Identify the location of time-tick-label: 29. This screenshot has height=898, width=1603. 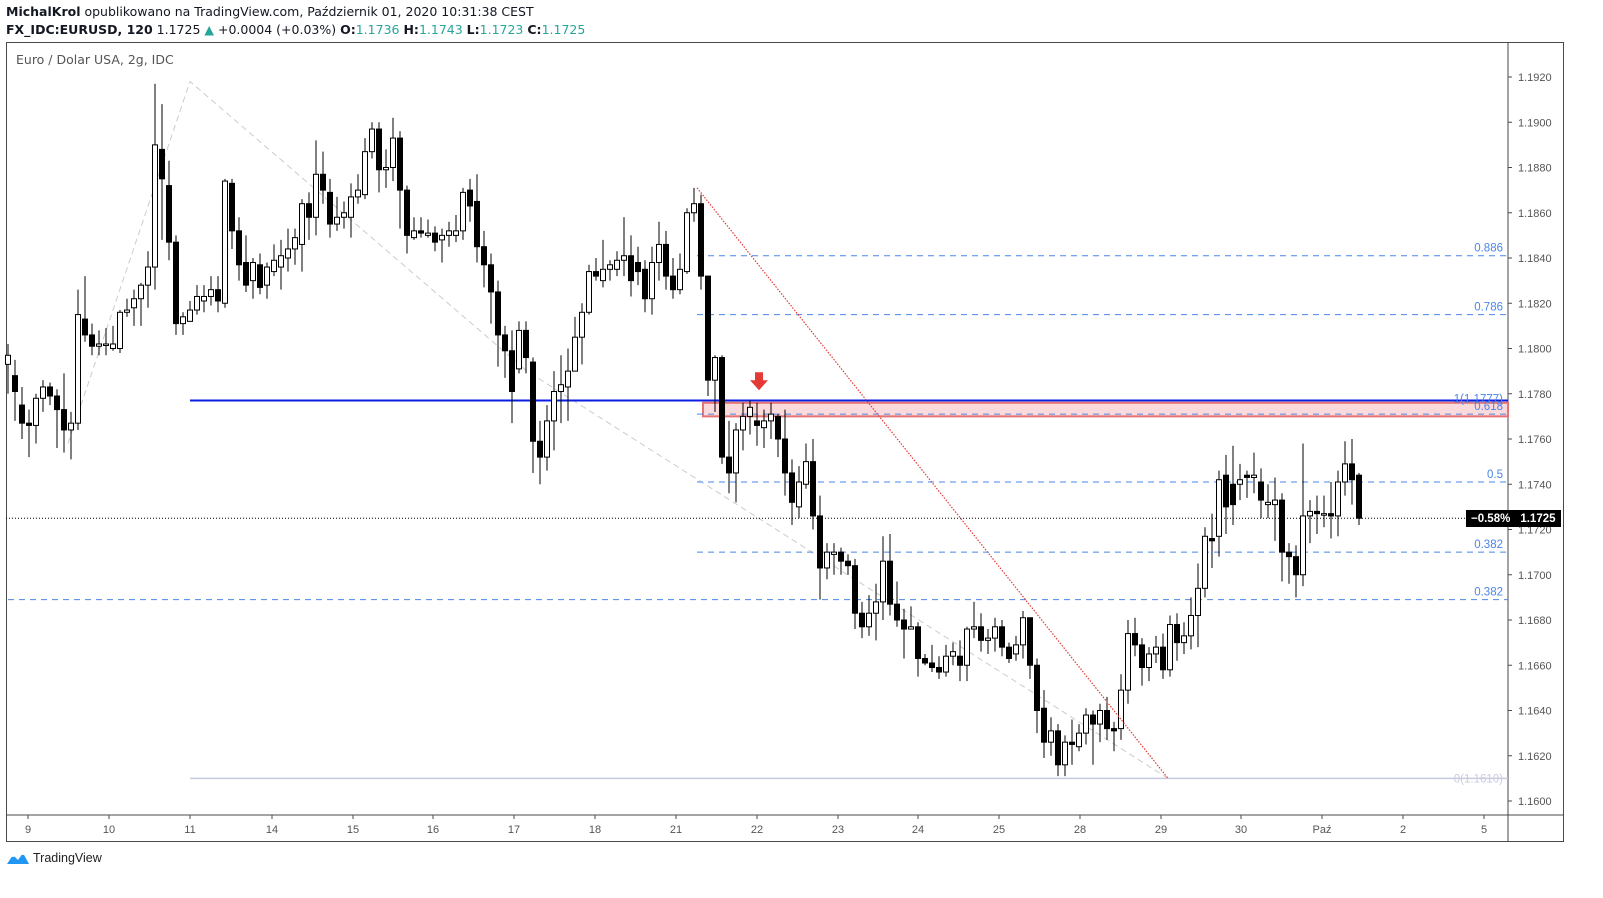
(1161, 830).